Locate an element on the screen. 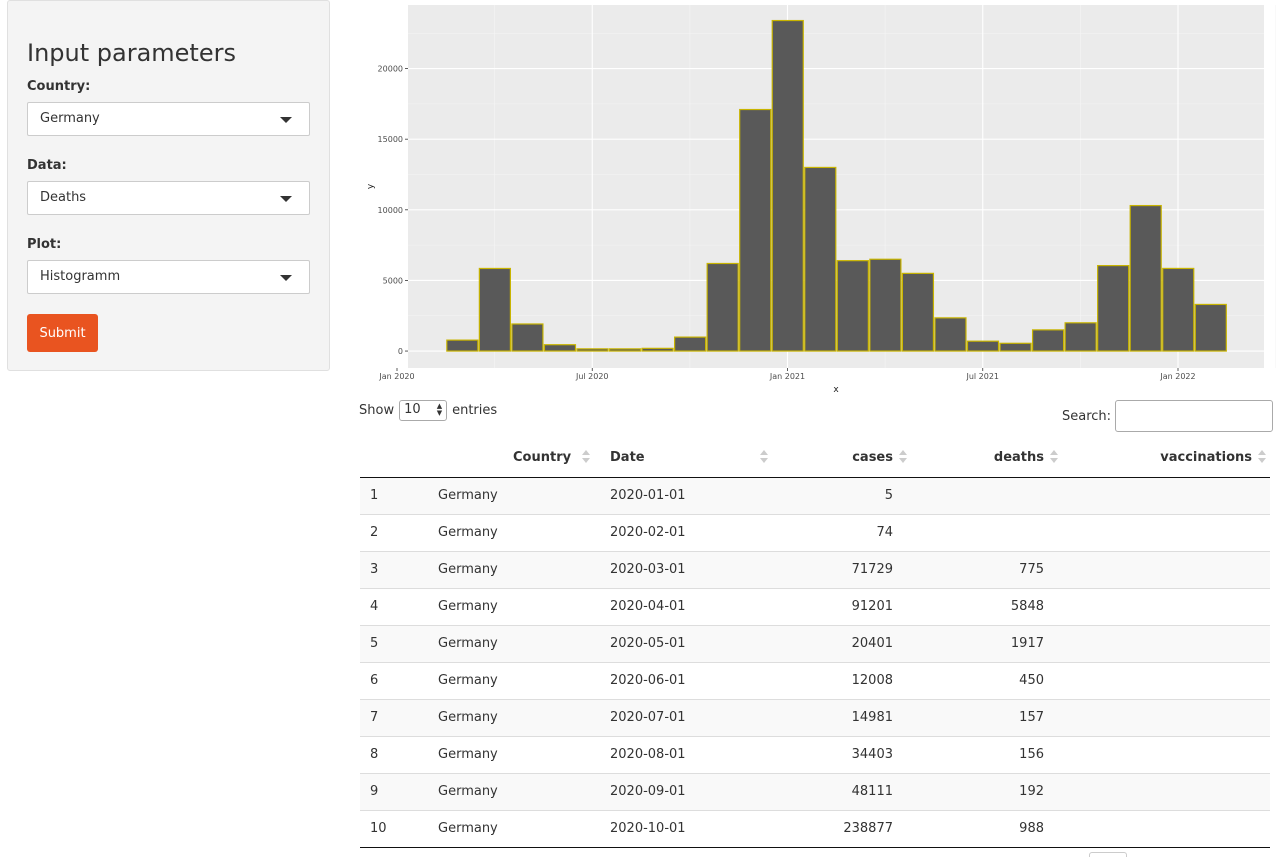 The height and width of the screenshot is (857, 1278). table-row: 1 Germany 2020-01-01 5 is located at coordinates (815, 495).